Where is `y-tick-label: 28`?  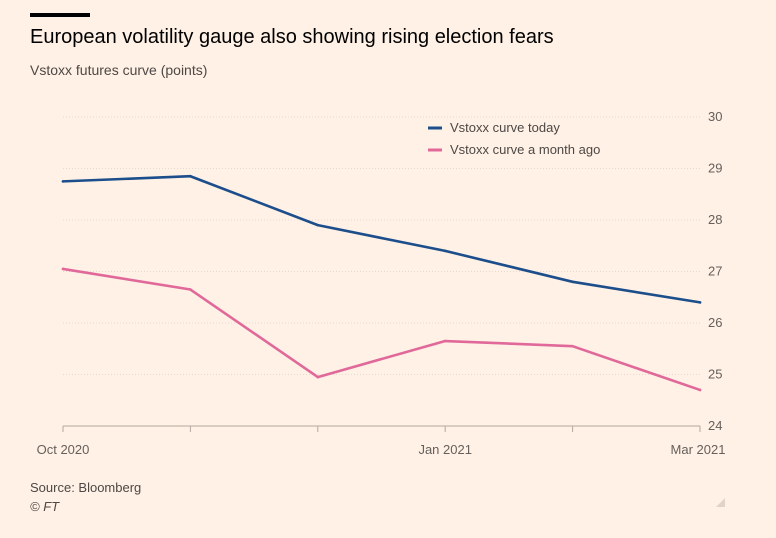
y-tick-label: 28 is located at coordinates (715, 219).